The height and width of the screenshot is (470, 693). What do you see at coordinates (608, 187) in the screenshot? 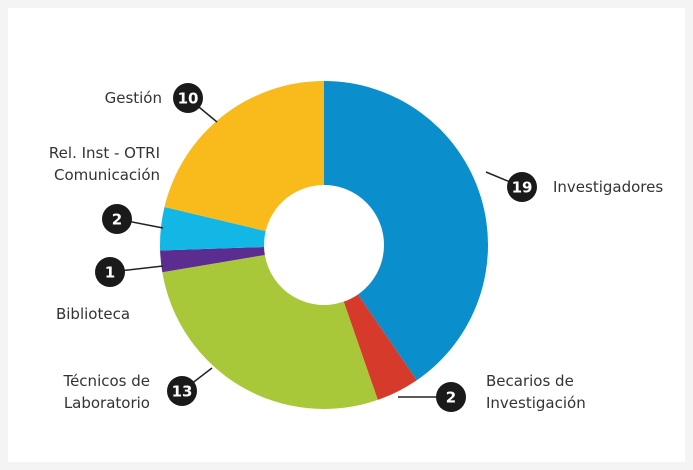
I see `category-label: Investigadores` at bounding box center [608, 187].